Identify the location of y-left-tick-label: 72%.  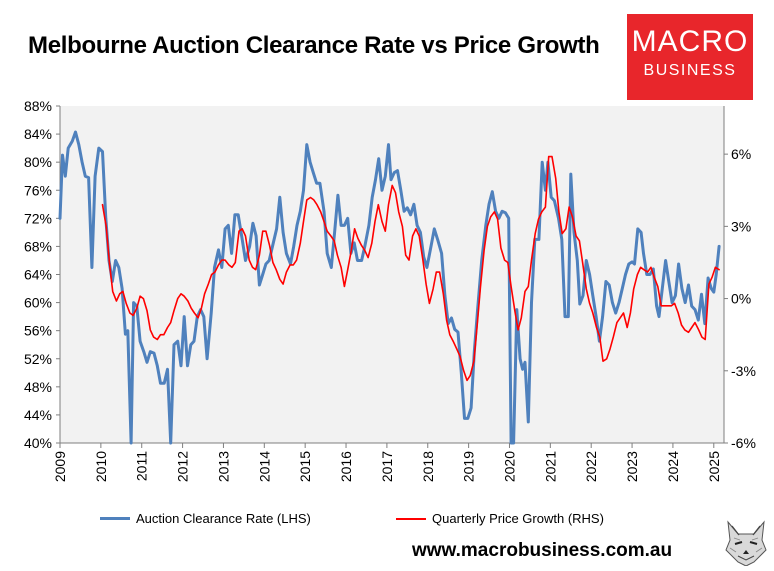
(38, 218).